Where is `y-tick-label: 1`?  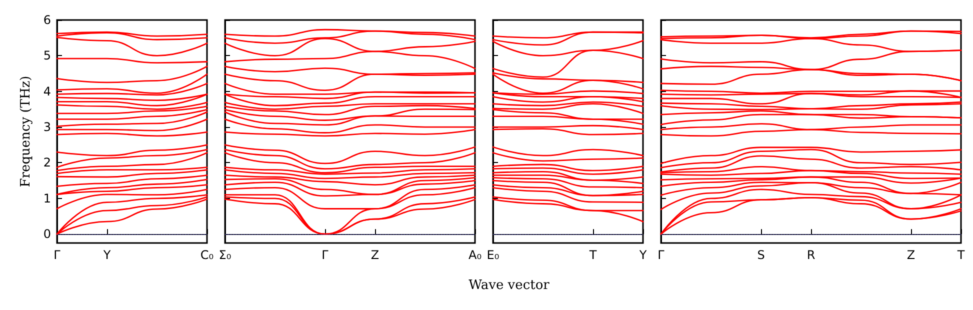 y-tick-label: 1 is located at coordinates (47, 198).